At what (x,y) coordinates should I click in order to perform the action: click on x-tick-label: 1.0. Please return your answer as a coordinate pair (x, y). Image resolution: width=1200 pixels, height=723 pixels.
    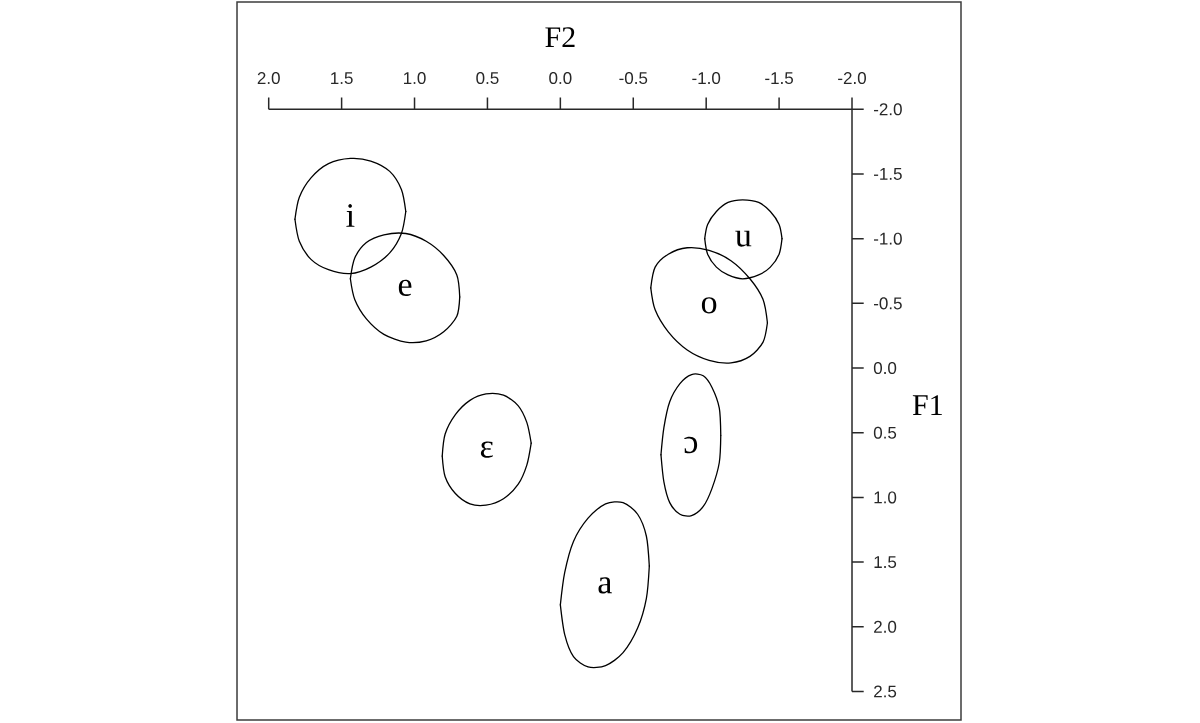
    Looking at the image, I should click on (415, 78).